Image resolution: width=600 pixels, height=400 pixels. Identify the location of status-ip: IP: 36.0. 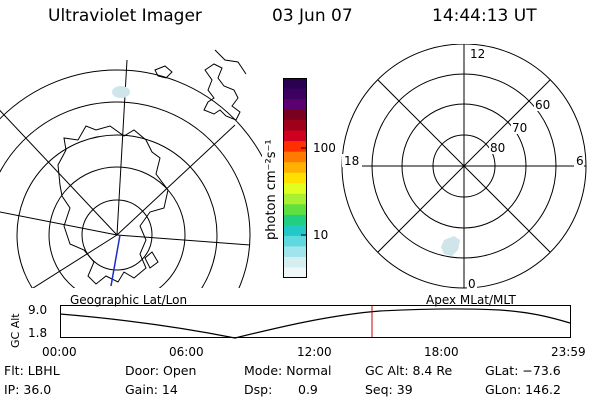
(28, 389).